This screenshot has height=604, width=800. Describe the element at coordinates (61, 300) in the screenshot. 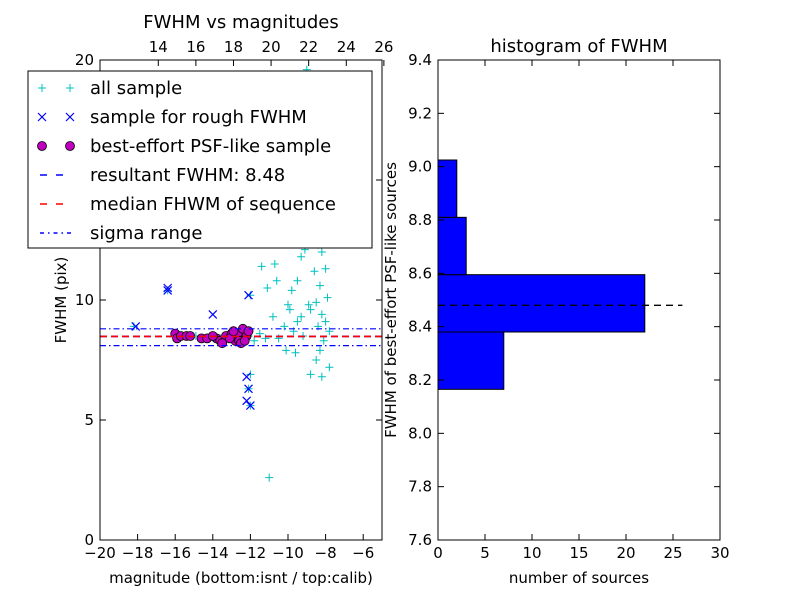

I see `scatter-y-label: FWHM (pix)` at that location.